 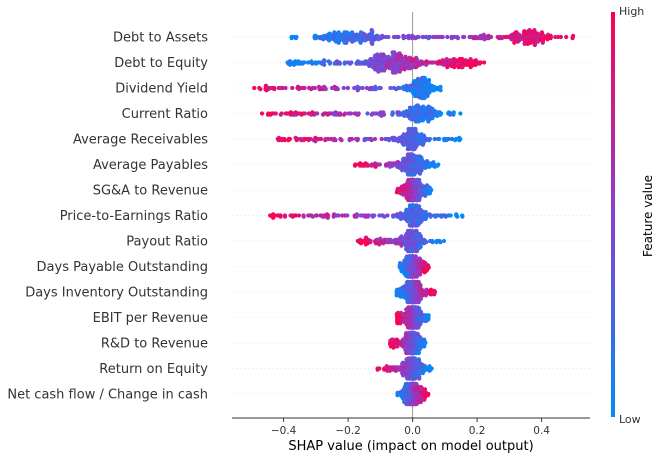 I want to click on colorbar: High Low Feature value, so click(x=633, y=215).